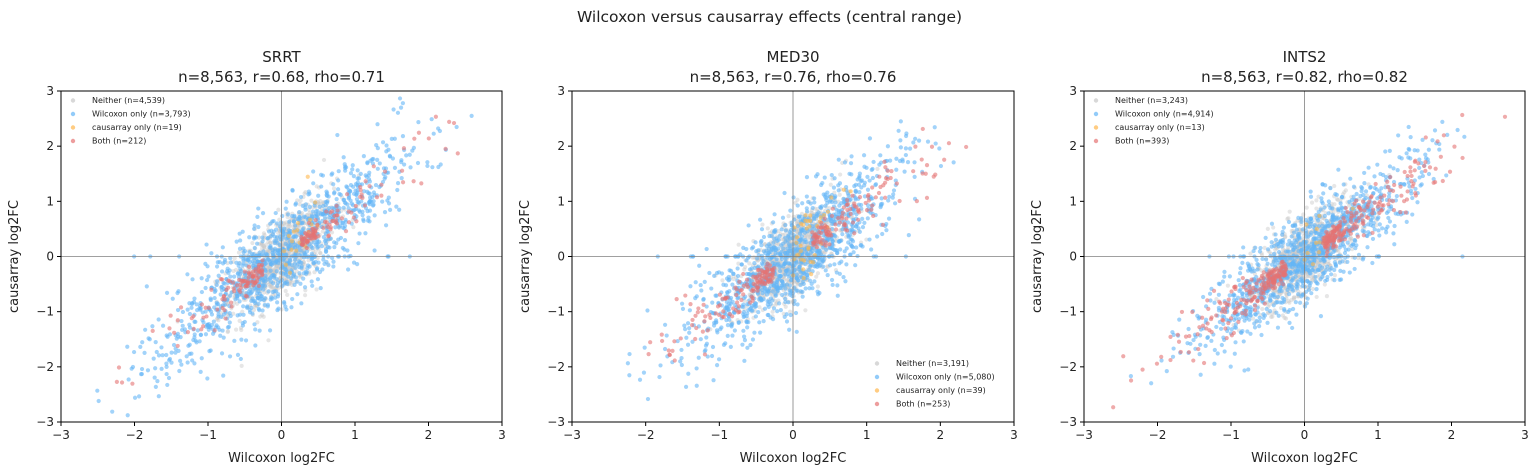 The image size is (1539, 475). What do you see at coordinates (14, 256) in the screenshot?
I see `y-axis-label: causarray log2FC` at bounding box center [14, 256].